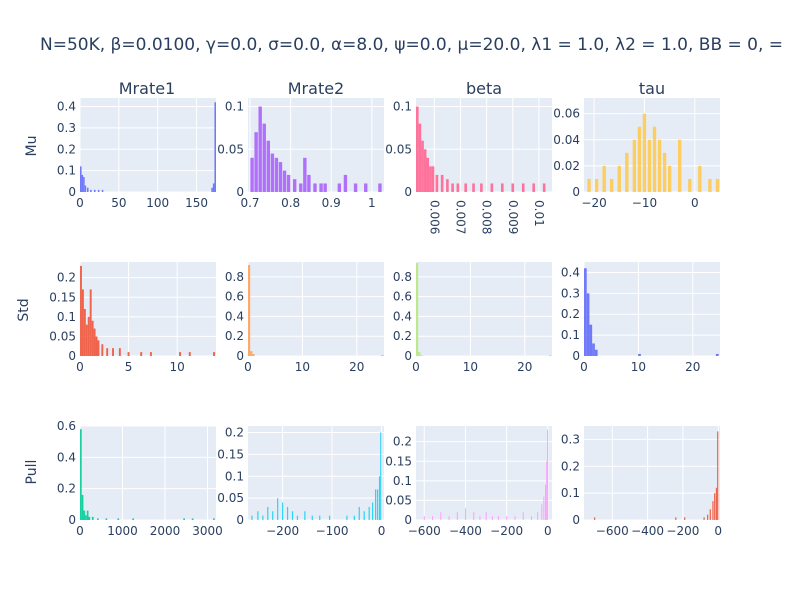 This screenshot has height=600, width=800. What do you see at coordinates (647, 531) in the screenshot?
I see `x-tick-label: −400` at bounding box center [647, 531].